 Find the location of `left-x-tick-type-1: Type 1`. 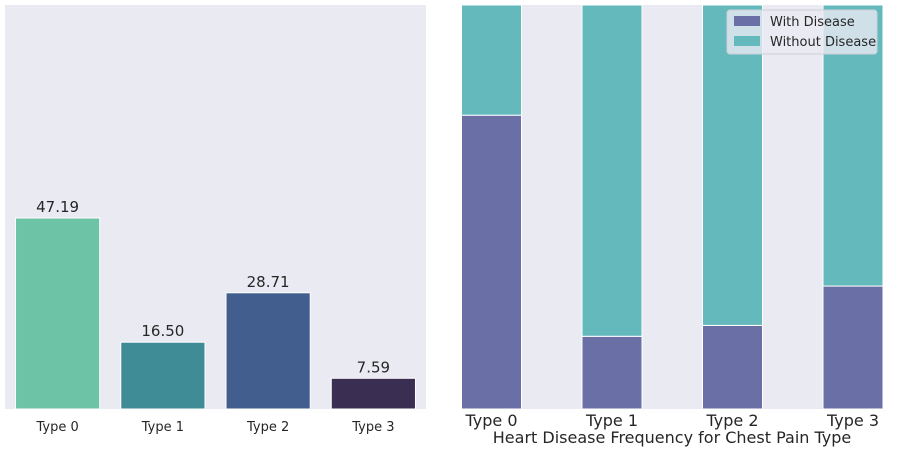

left-x-tick-type-1: Type 1 is located at coordinates (162, 427).